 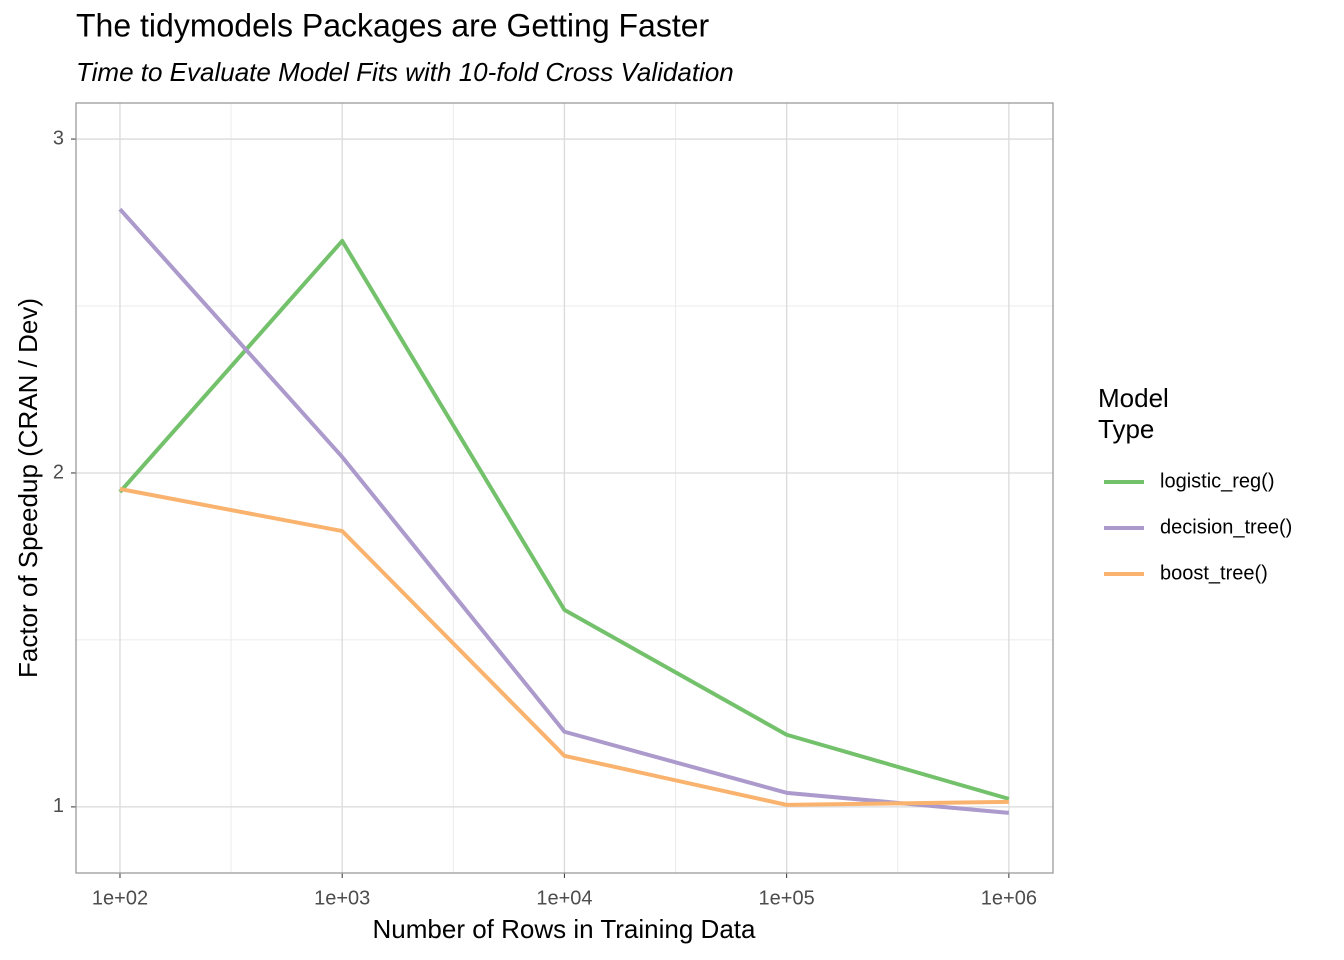 I want to click on y-tick-label: 1, so click(x=58, y=806).